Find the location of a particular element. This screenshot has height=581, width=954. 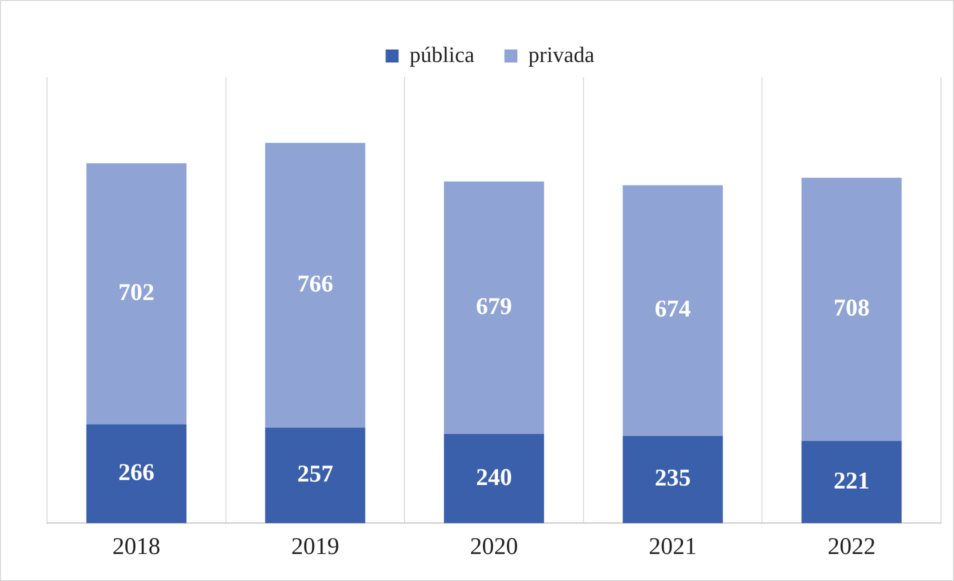

data-label: 221 is located at coordinates (852, 481).